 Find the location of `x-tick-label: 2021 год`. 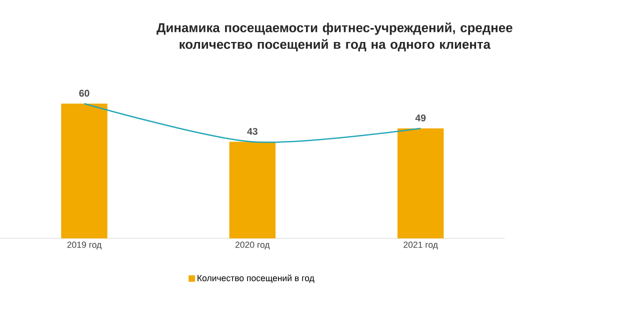

x-tick-label: 2021 год is located at coordinates (421, 245).